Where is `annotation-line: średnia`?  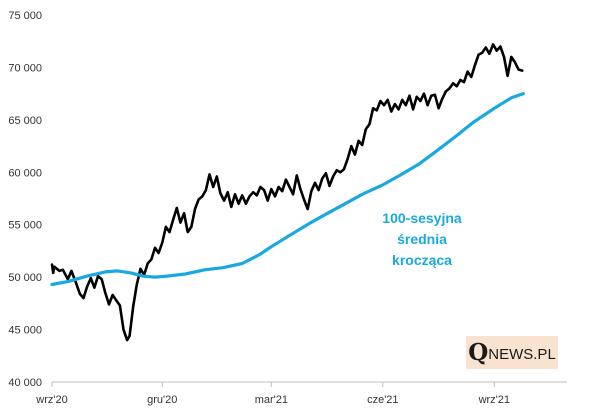
annotation-line: średnia is located at coordinates (422, 239).